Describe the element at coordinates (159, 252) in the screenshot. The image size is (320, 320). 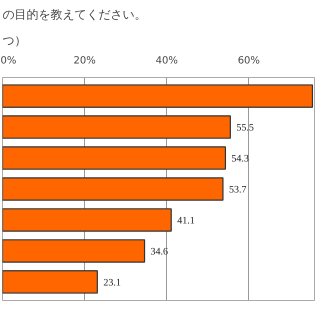
I see `data-label: 34.6` at that location.